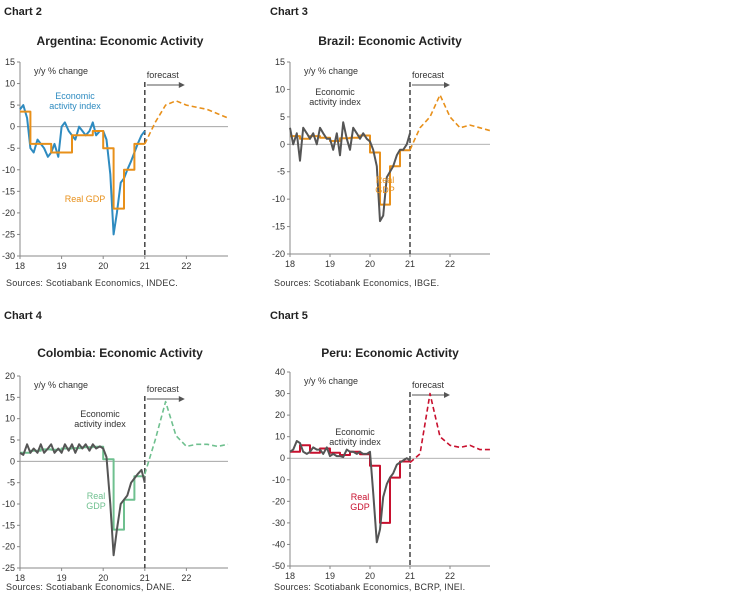 The height and width of the screenshot is (608, 750). What do you see at coordinates (120, 353) in the screenshot?
I see `chart-title: Colombia: Economic Activity` at bounding box center [120, 353].